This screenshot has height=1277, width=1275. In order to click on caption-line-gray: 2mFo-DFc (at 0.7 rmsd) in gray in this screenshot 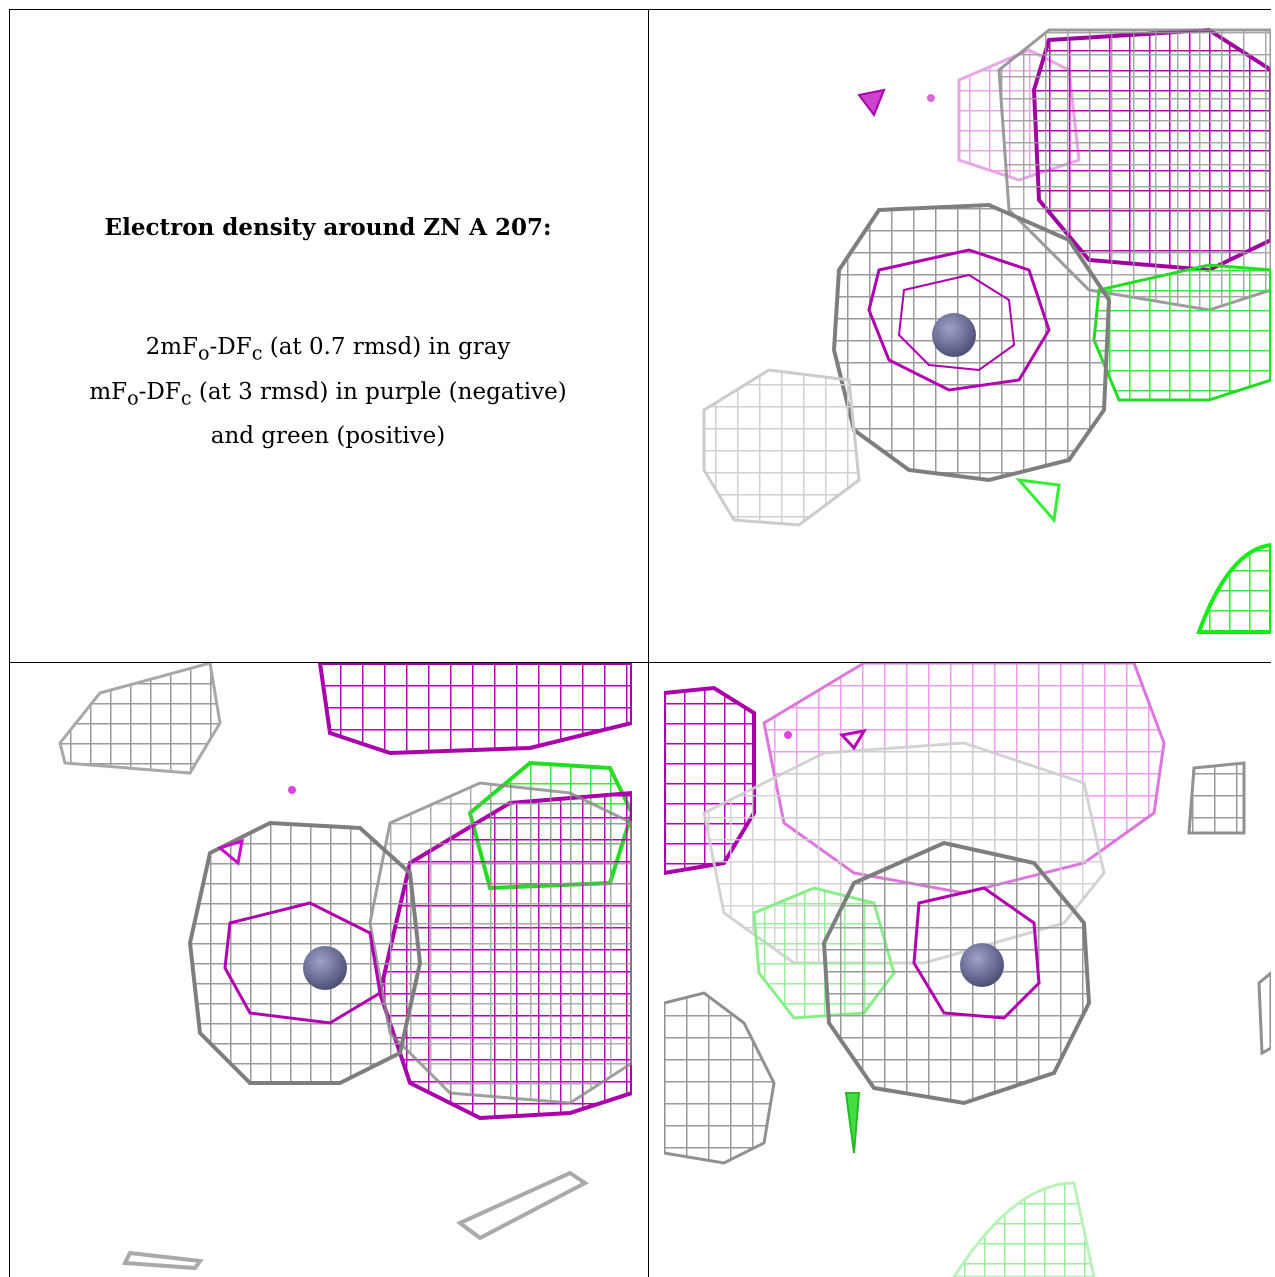, I will do `click(328, 349)`.